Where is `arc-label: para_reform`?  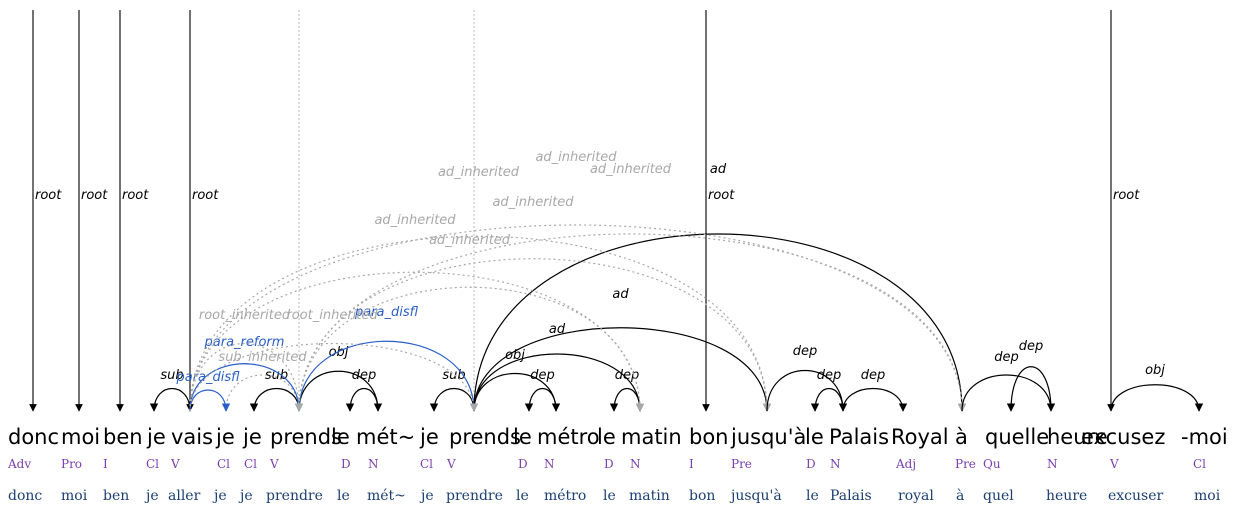
arc-label: para_reform is located at coordinates (244, 342).